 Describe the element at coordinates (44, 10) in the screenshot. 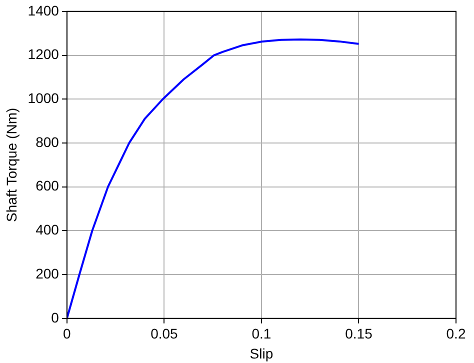

I see `y-tick-label: 1400` at that location.